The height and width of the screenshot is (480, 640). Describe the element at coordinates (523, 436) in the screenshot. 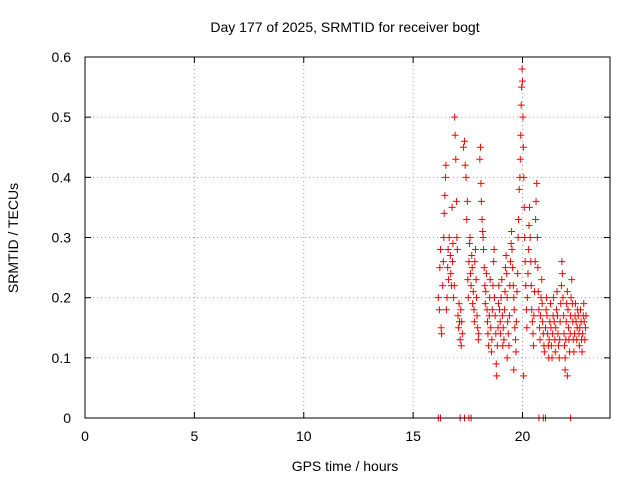

I see `x-tick-label: 20` at that location.